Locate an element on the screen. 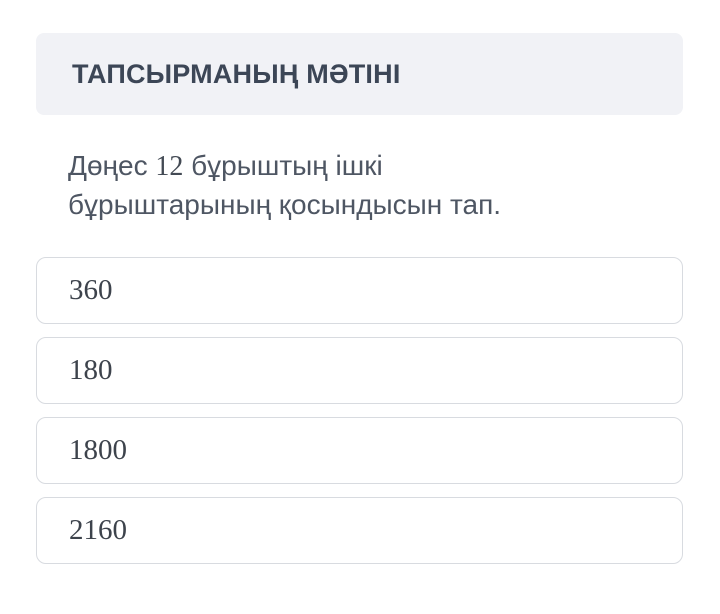 This screenshot has width=720, height=614. task-header: ТАПСЫРМАНЫҢ МӘТІНІ is located at coordinates (359, 74).